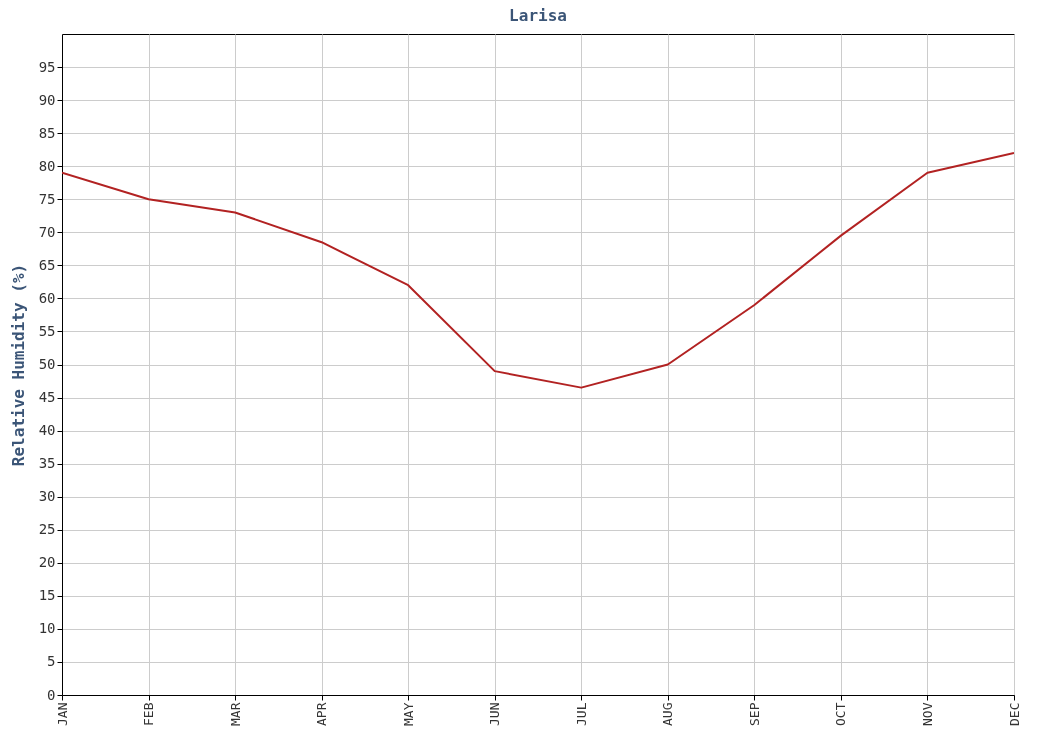 This screenshot has height=747, width=1040. What do you see at coordinates (51, 661) in the screenshot?
I see `y-tick-label: 5` at bounding box center [51, 661].